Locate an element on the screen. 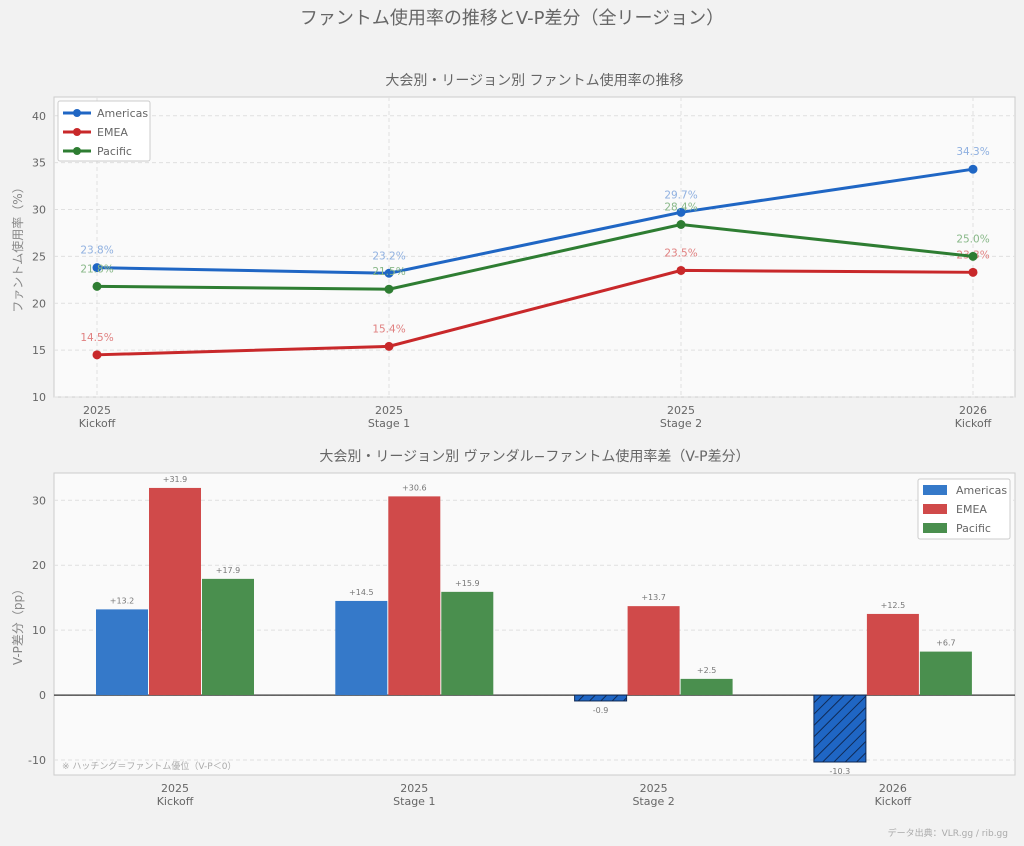  data-label: +31.9 is located at coordinates (175, 479).